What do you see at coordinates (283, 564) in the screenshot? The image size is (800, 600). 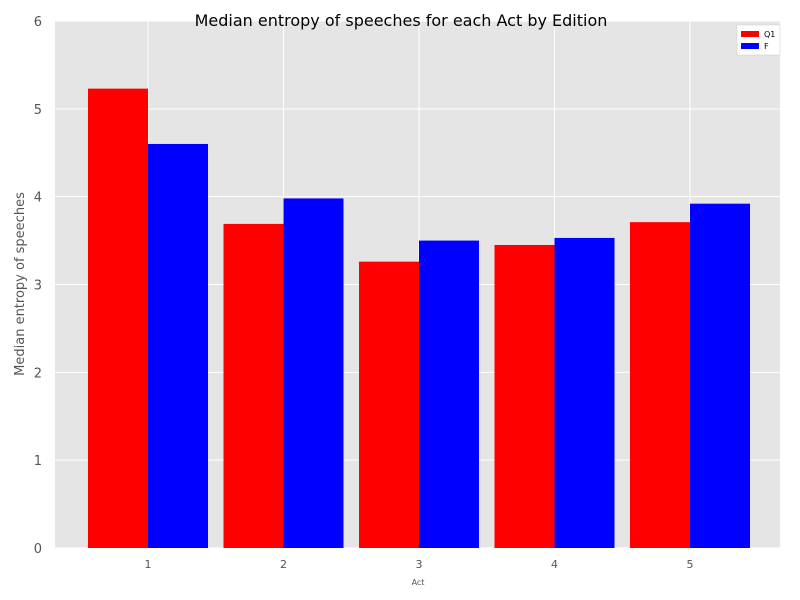 I see `x-tick-label: 2` at bounding box center [283, 564].